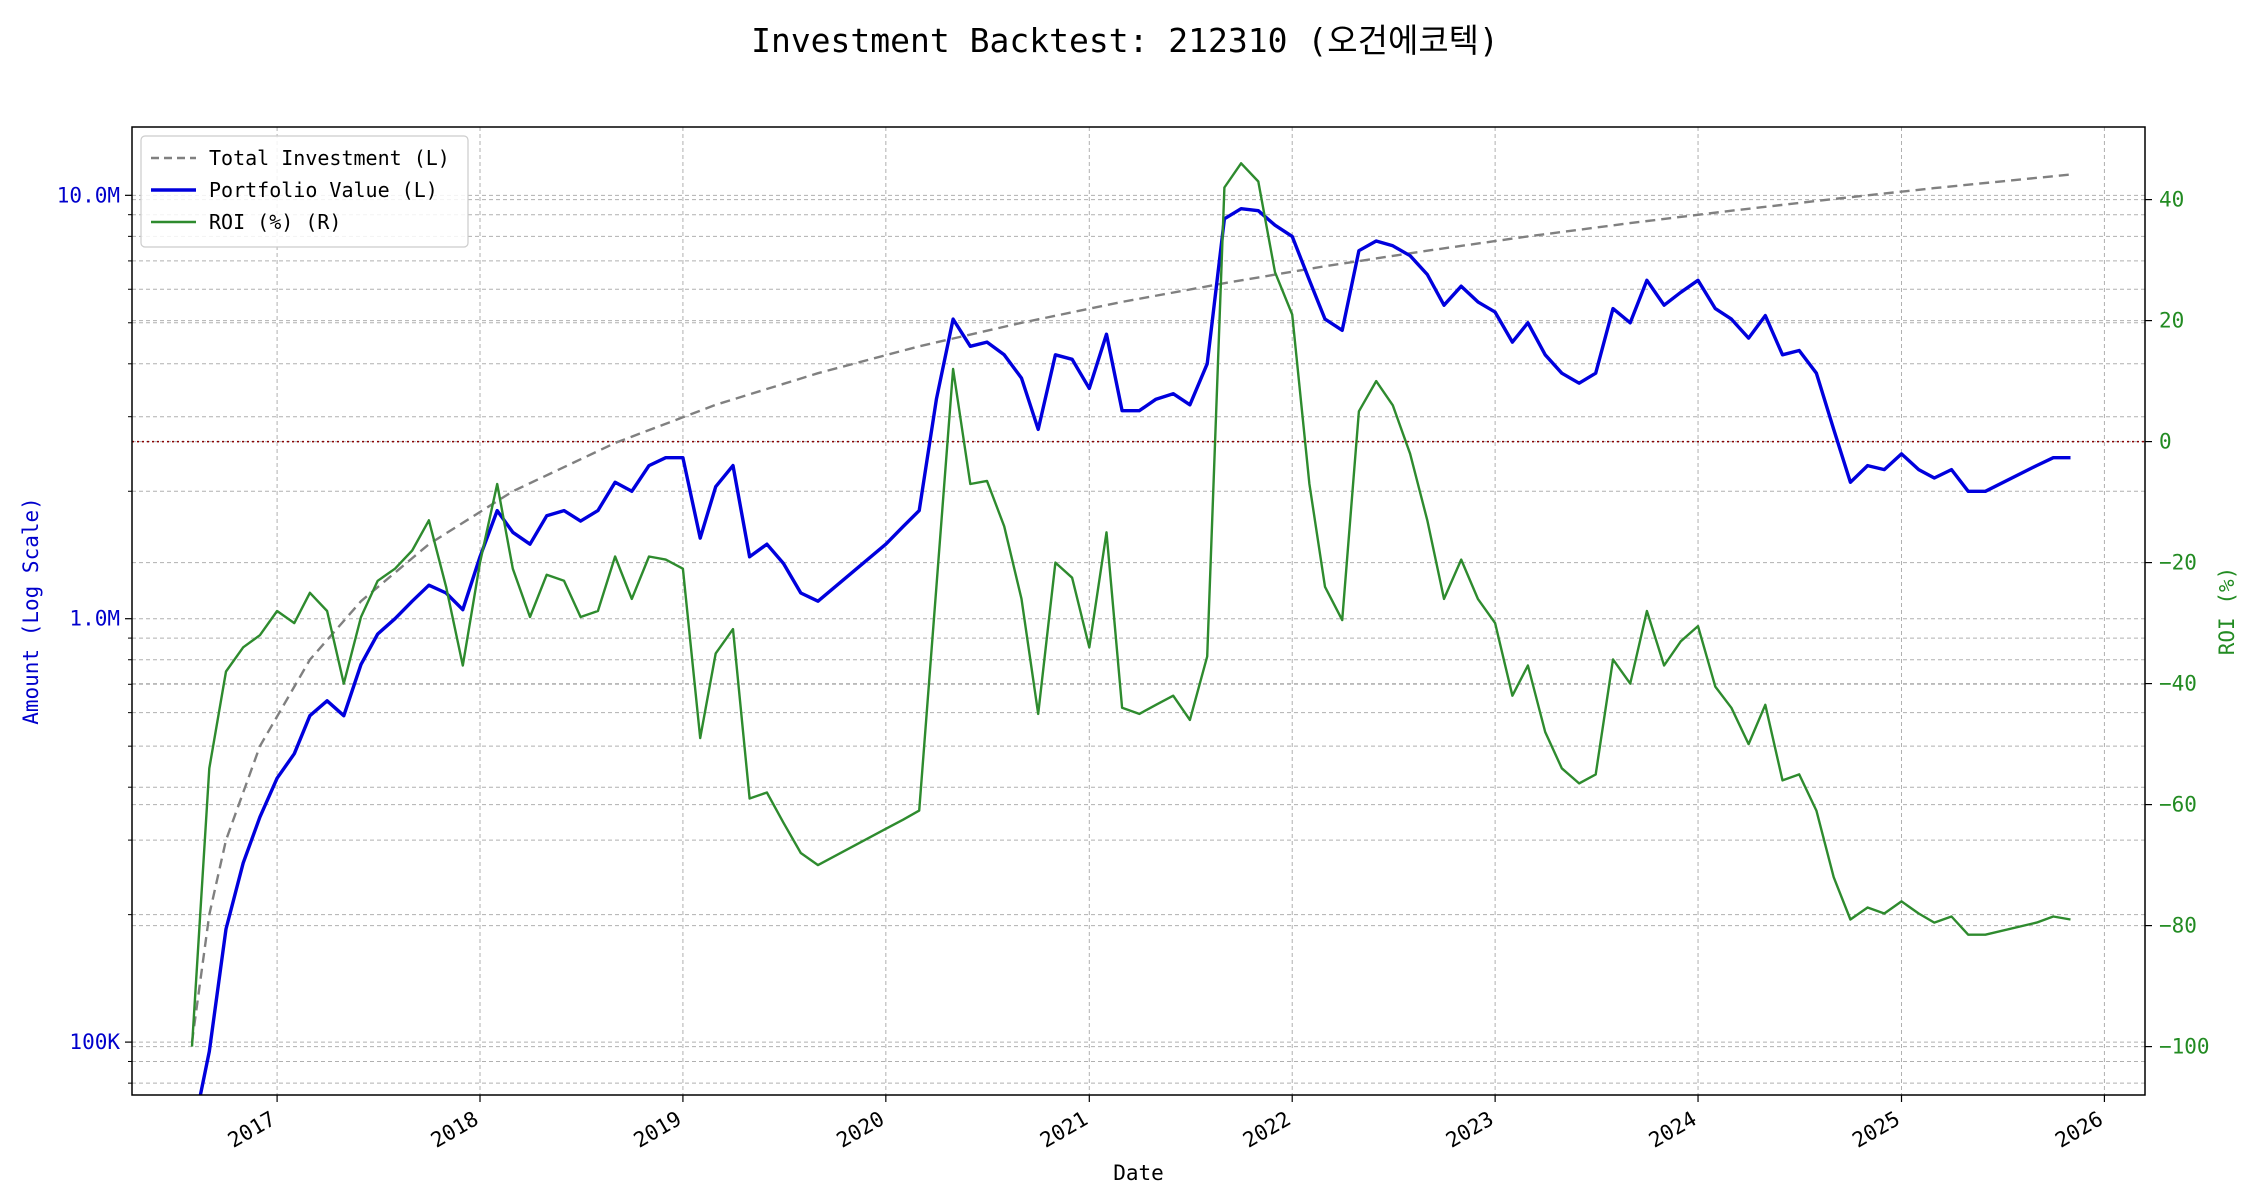 Image resolution: width=2250 pixels, height=1200 pixels. What do you see at coordinates (1064, 1130) in the screenshot?
I see `x-tick-label: 2021` at bounding box center [1064, 1130].